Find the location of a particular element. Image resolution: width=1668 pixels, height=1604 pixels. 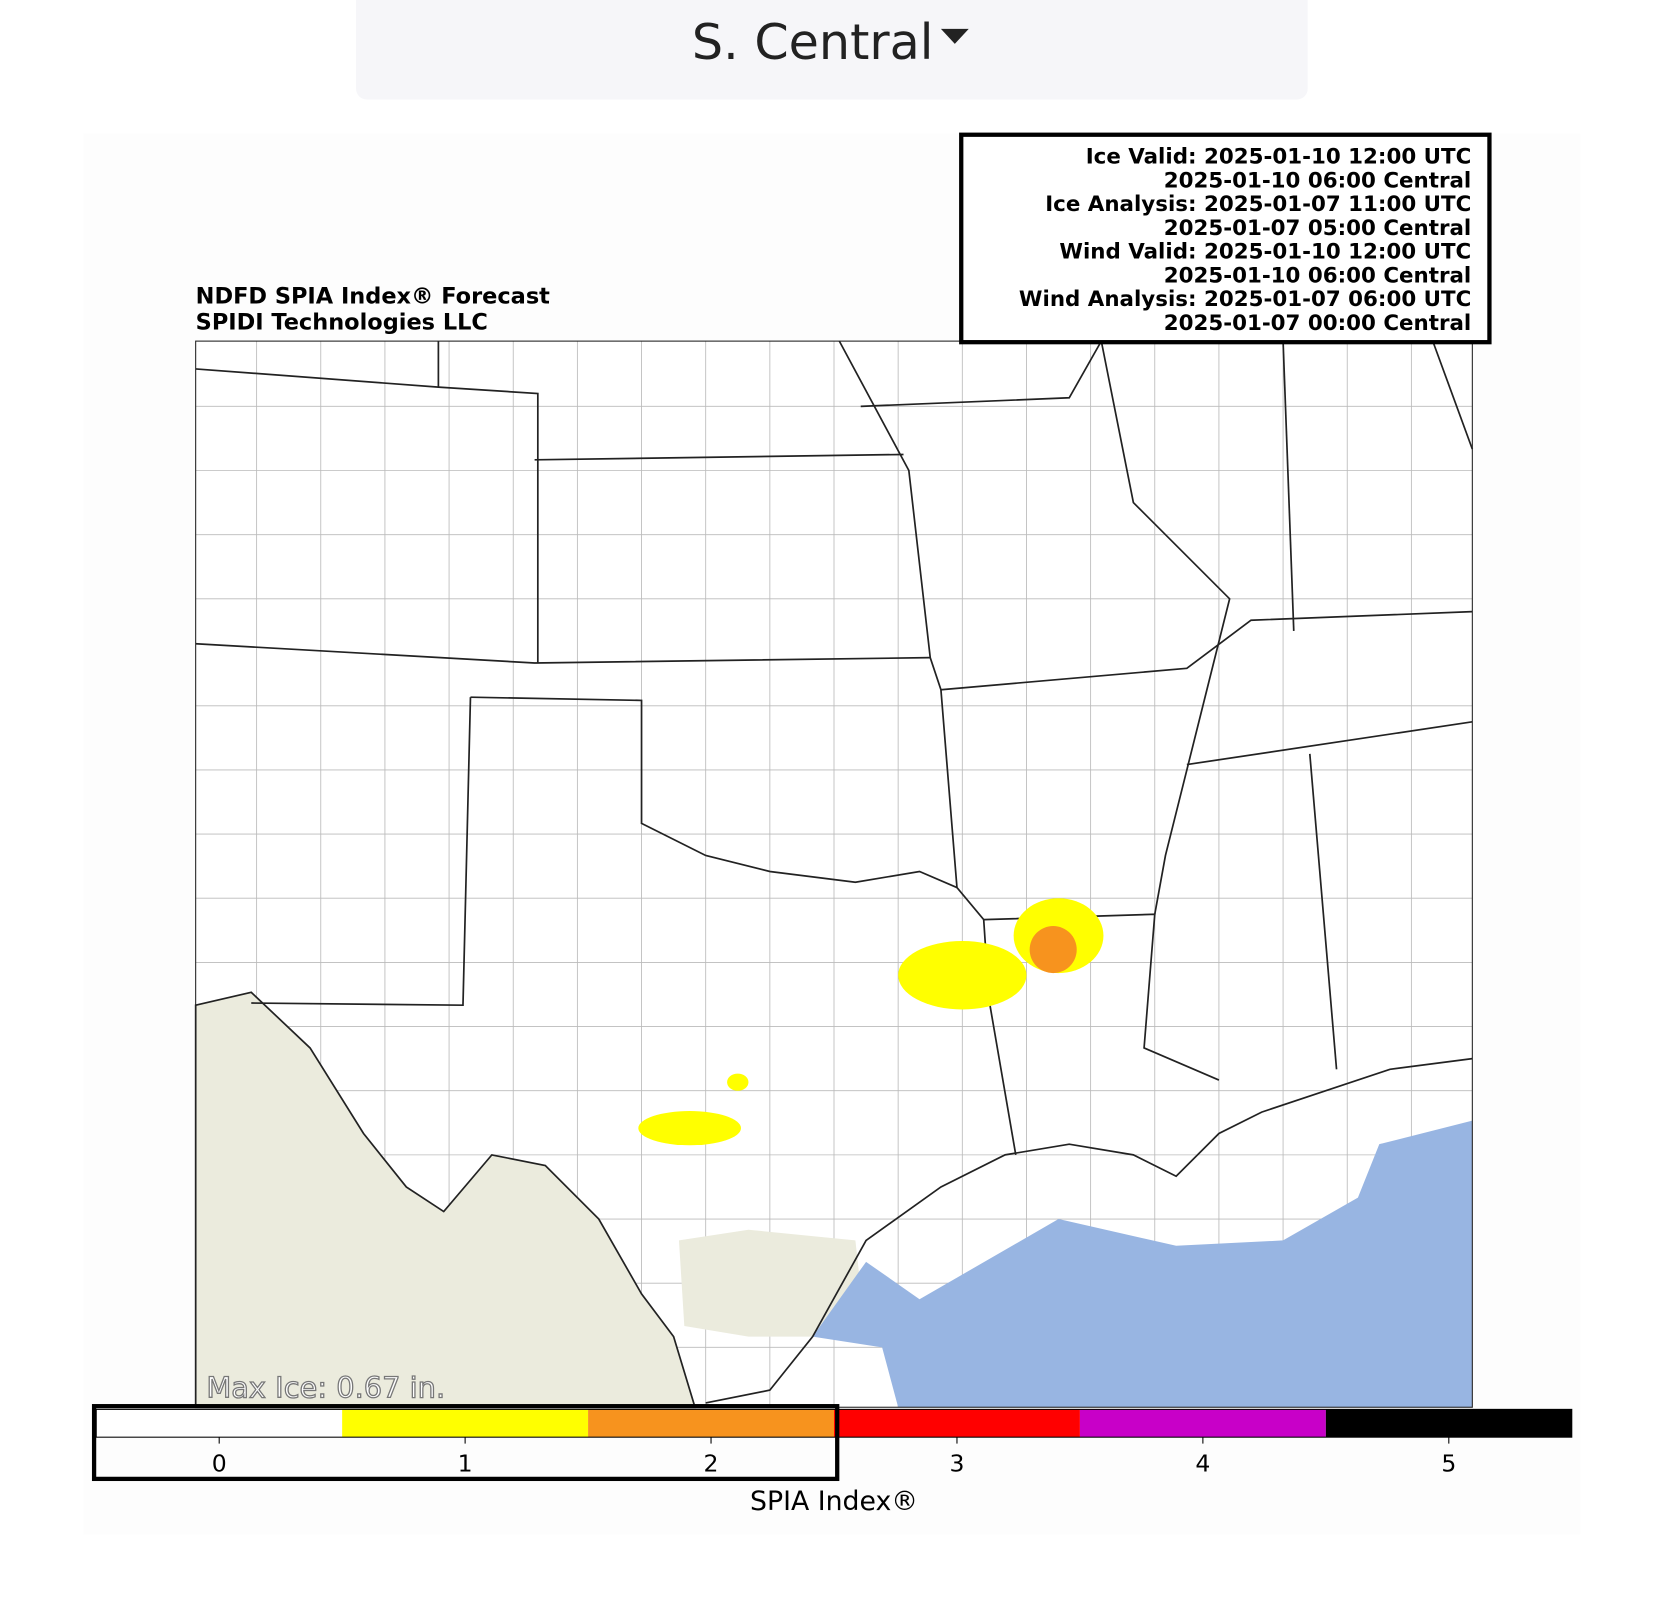

info-line: Wind Valid: 2025-01-10 12:00 UTC is located at coordinates (1265, 252).